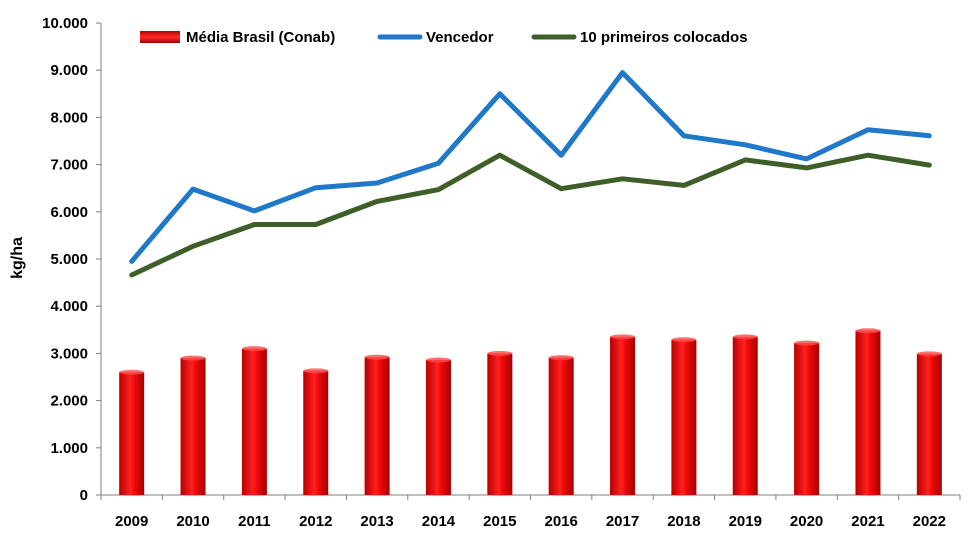  I want to click on legend-swatch-bar, so click(160, 37).